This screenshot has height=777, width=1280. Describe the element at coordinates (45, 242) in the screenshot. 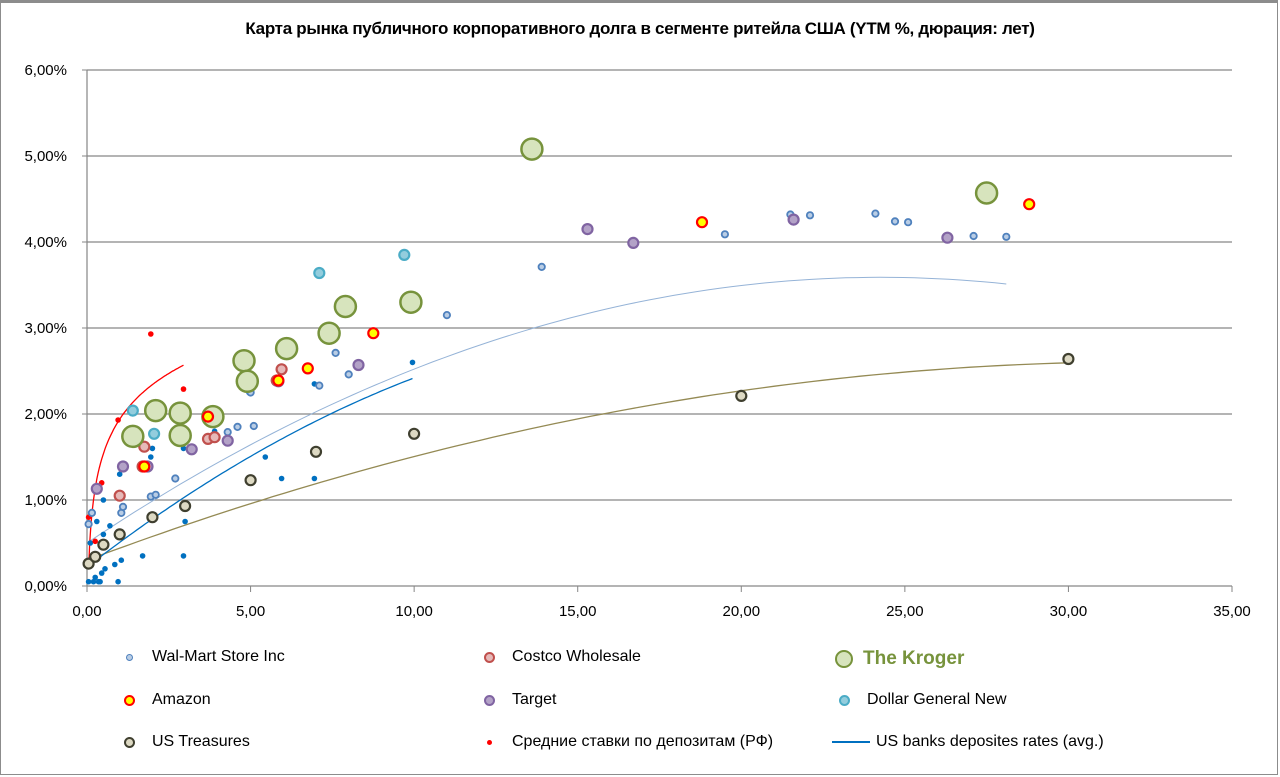

I see `y-tick-label: 4,00%` at that location.